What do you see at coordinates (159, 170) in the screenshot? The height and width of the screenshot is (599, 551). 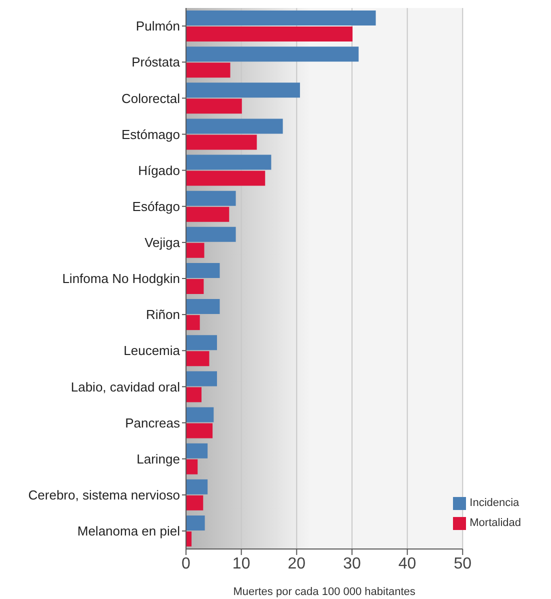 I see `y-tick-label: Hígado` at bounding box center [159, 170].